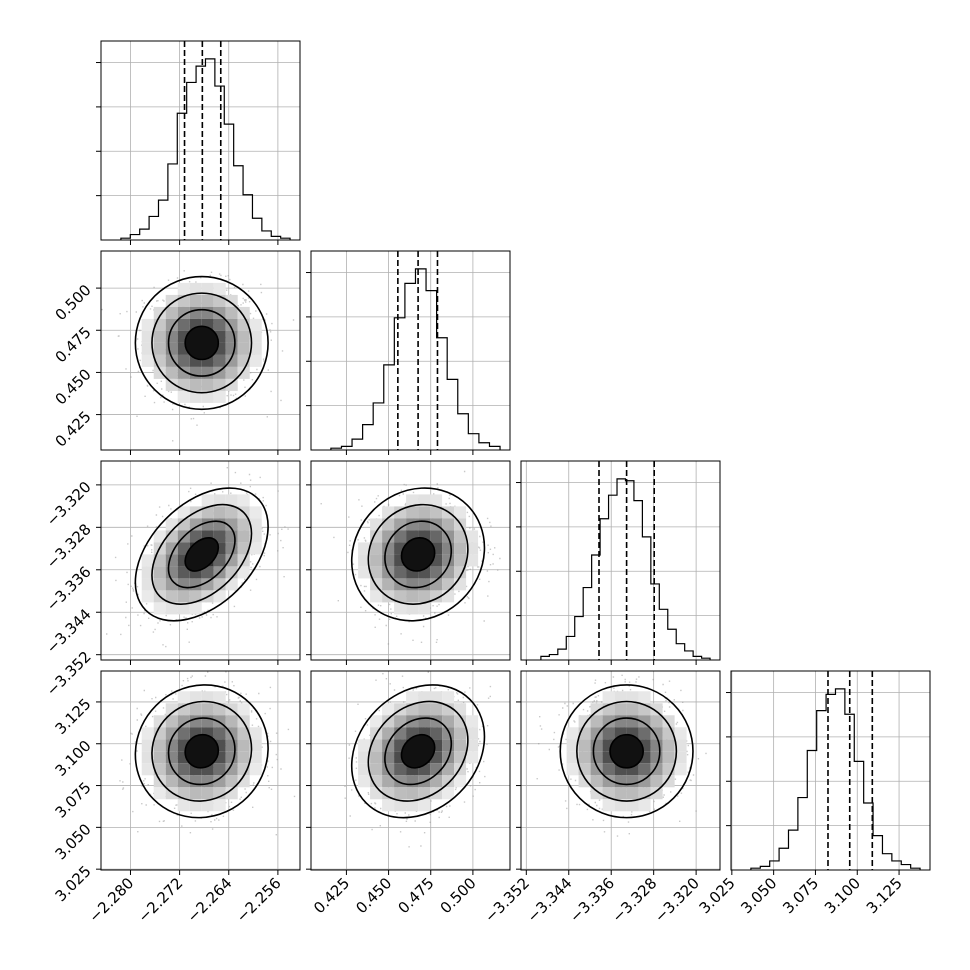 The height and width of the screenshot is (970, 970). What do you see at coordinates (635, 900) in the screenshot?
I see `x-tick-label: −3.328` at bounding box center [635, 900].